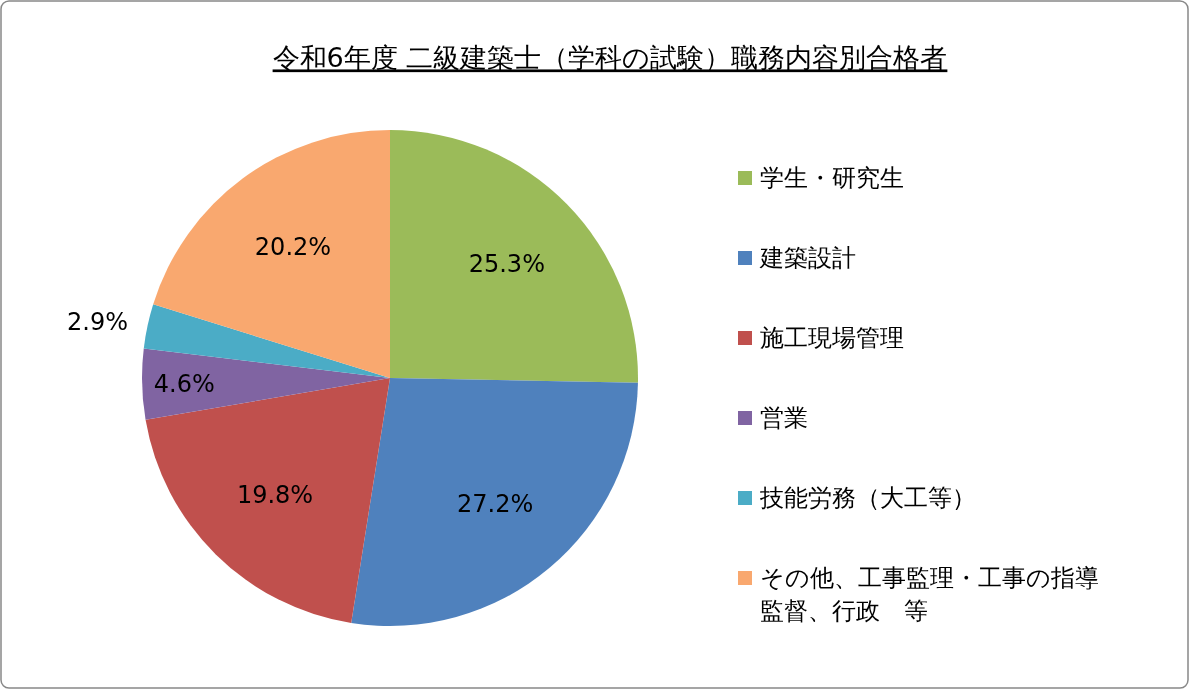 The height and width of the screenshot is (689, 1189). Describe the element at coordinates (275, 494) in the screenshot. I see `data-label: 19.8%` at that location.